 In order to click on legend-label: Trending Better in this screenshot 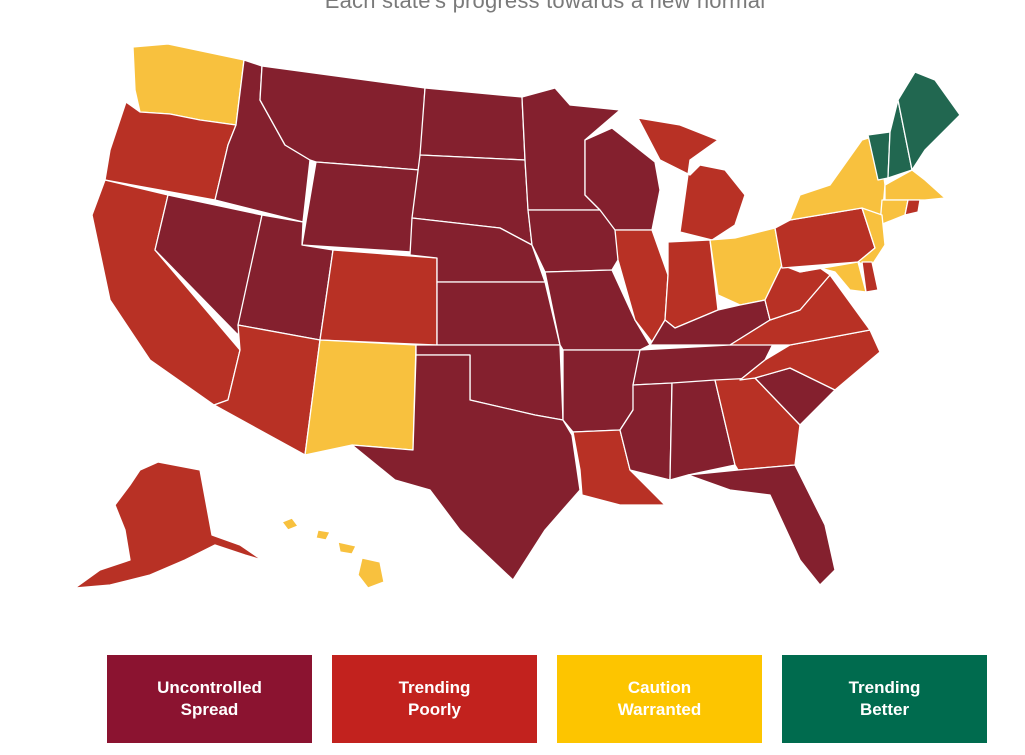, I will do `click(884, 698)`.